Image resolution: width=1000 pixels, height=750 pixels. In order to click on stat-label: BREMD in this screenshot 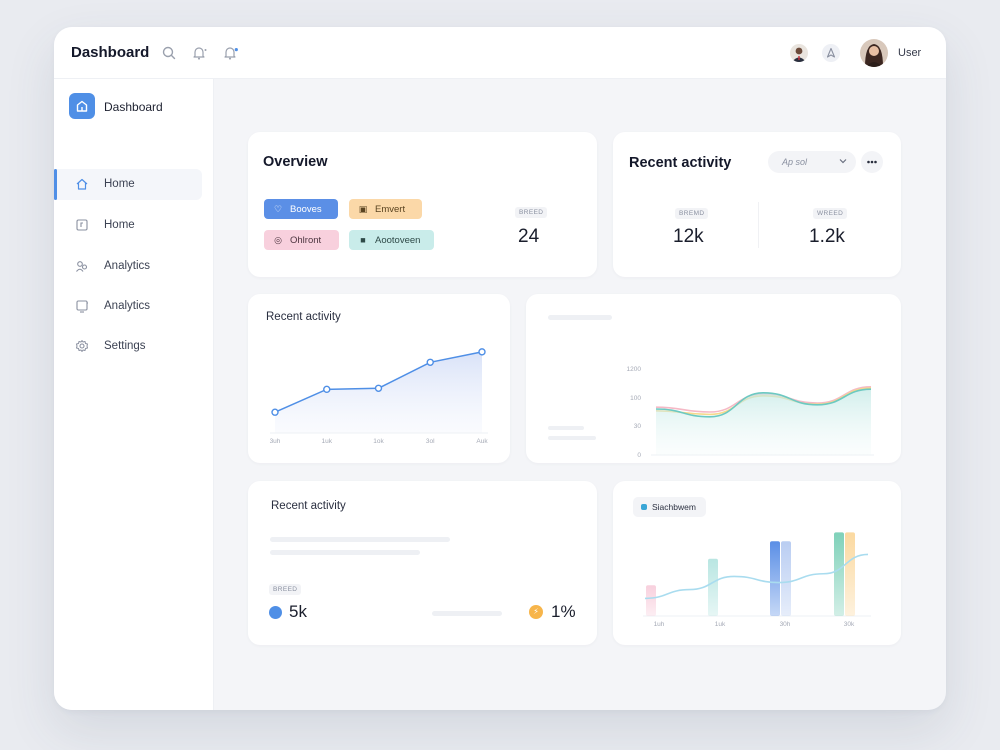, I will do `click(692, 213)`.